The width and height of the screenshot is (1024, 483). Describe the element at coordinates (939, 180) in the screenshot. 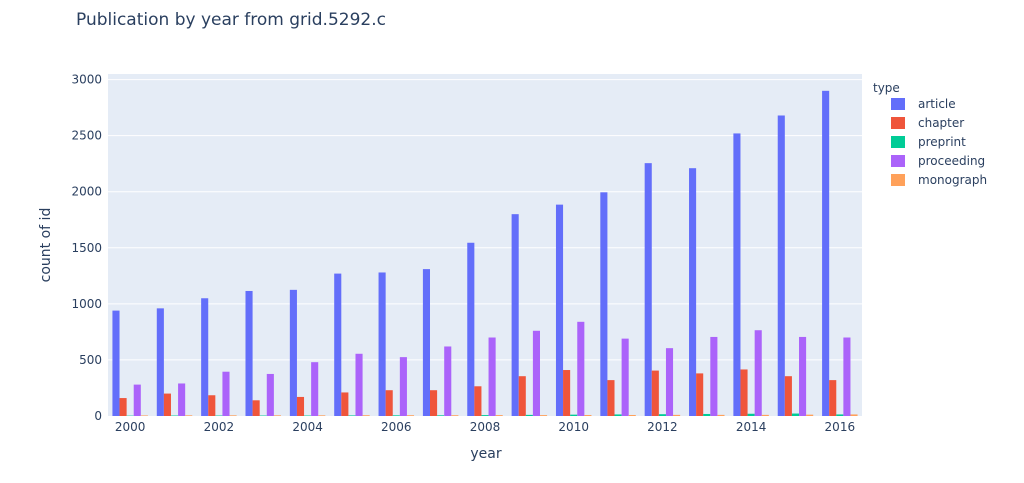

I see `legend-item-monograph: monograph` at that location.